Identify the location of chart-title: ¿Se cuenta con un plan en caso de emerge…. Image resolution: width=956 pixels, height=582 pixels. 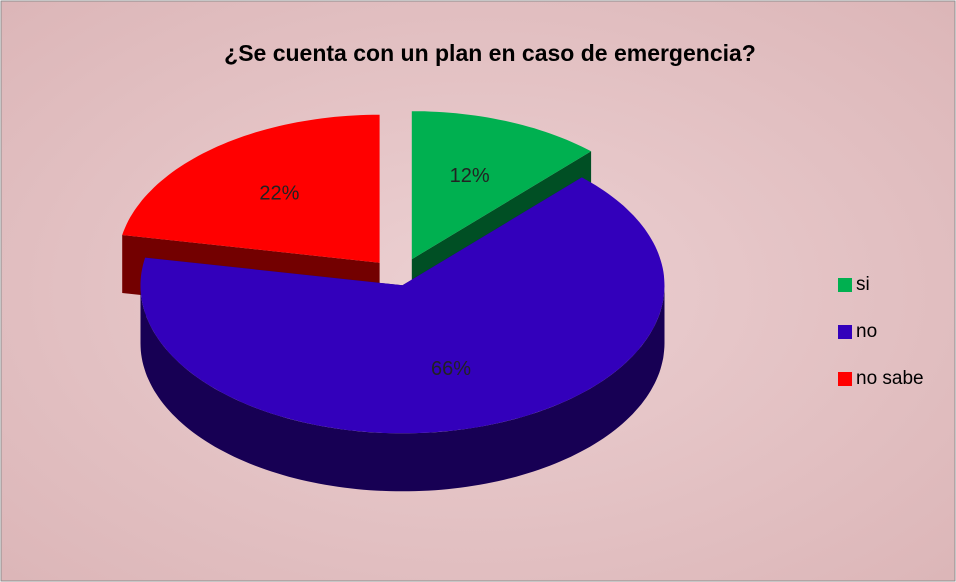
(490, 53).